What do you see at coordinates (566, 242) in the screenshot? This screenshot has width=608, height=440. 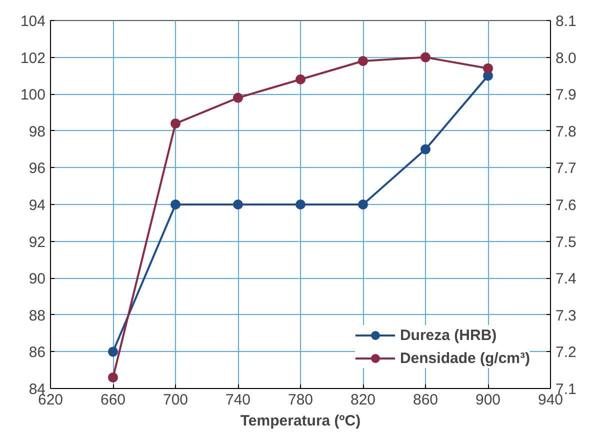 I see `y2-tick-label: 7.5` at bounding box center [566, 242].